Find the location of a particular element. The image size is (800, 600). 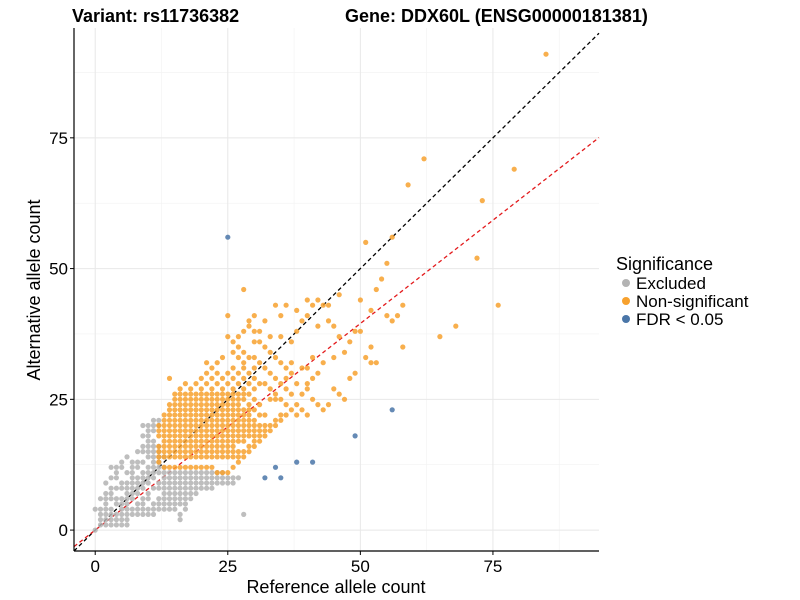

chart-title-gene: Gene: DDX60L (ENSG00000181381) is located at coordinates (496, 16).